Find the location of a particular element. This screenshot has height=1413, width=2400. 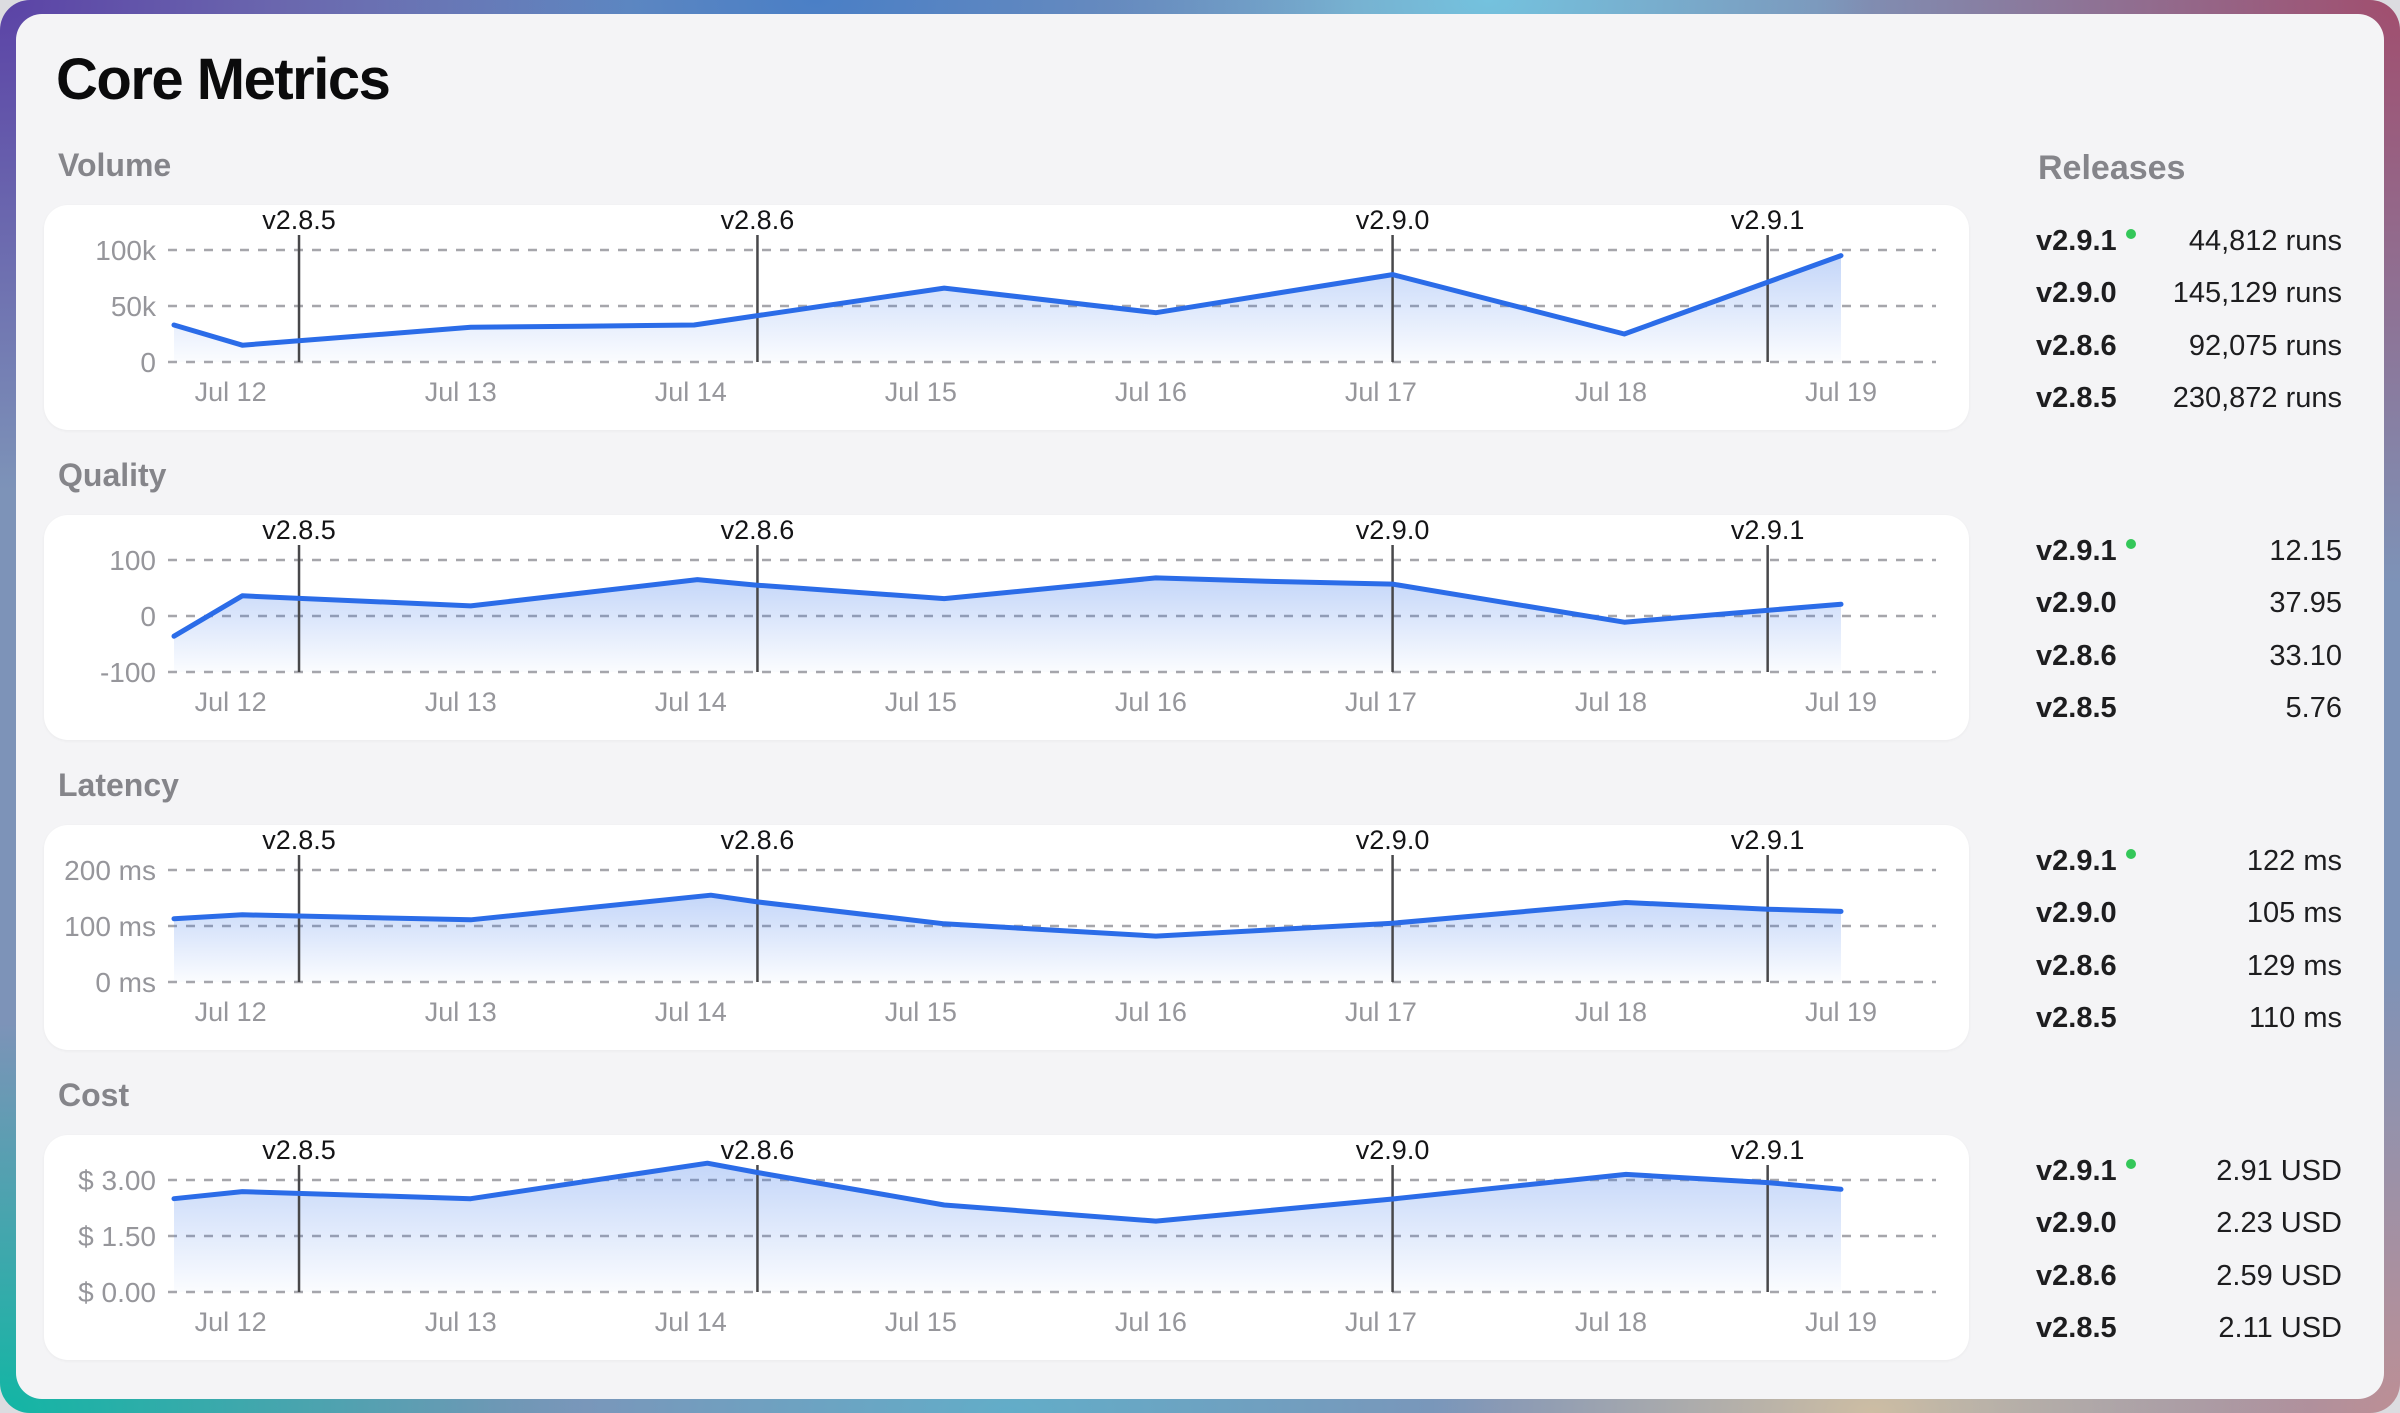

svg-text: 100 ms is located at coordinates (110, 926).